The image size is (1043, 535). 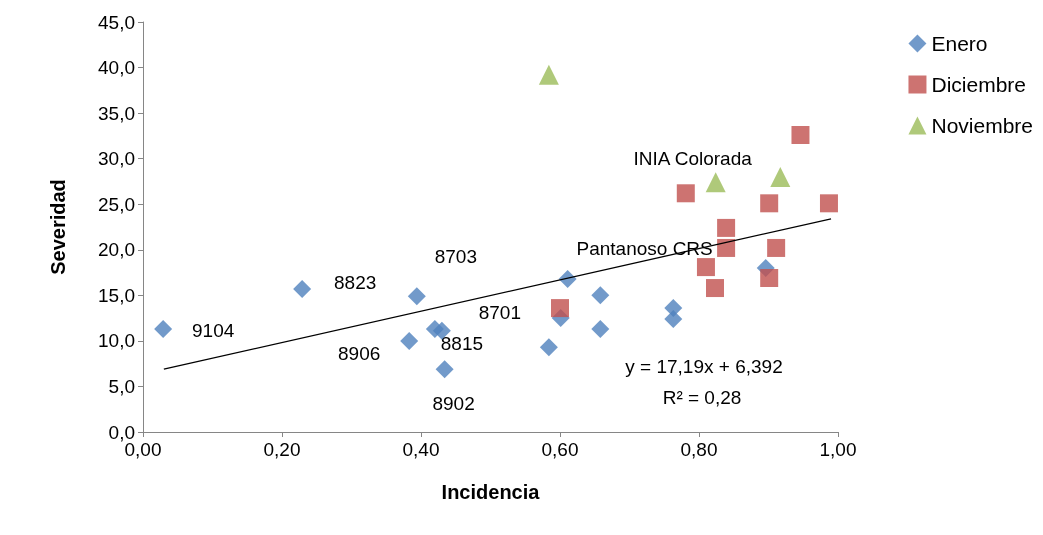 What do you see at coordinates (116, 113) in the screenshot?
I see `y-tick-label: 35,0` at bounding box center [116, 113].